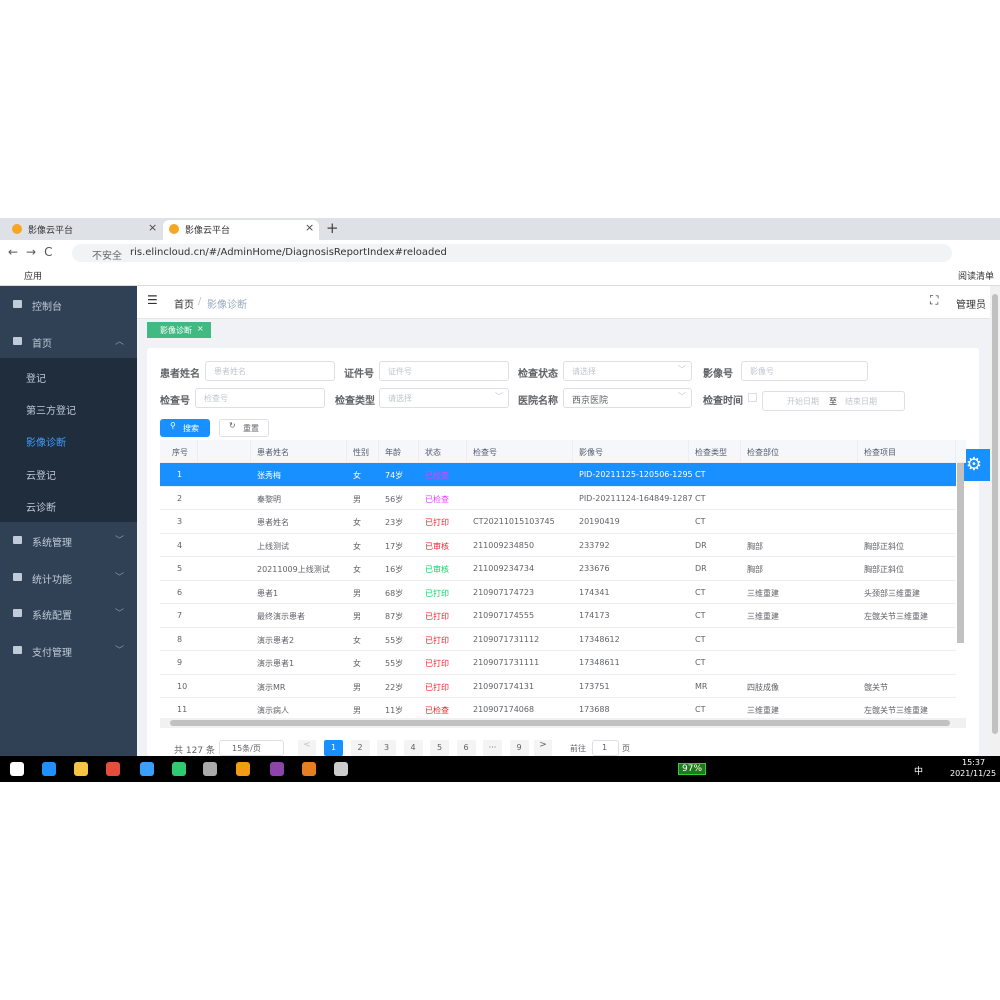 The width and height of the screenshot is (1000, 1000). What do you see at coordinates (512, 253) in the screenshot?
I see `address-bar` at bounding box center [512, 253].